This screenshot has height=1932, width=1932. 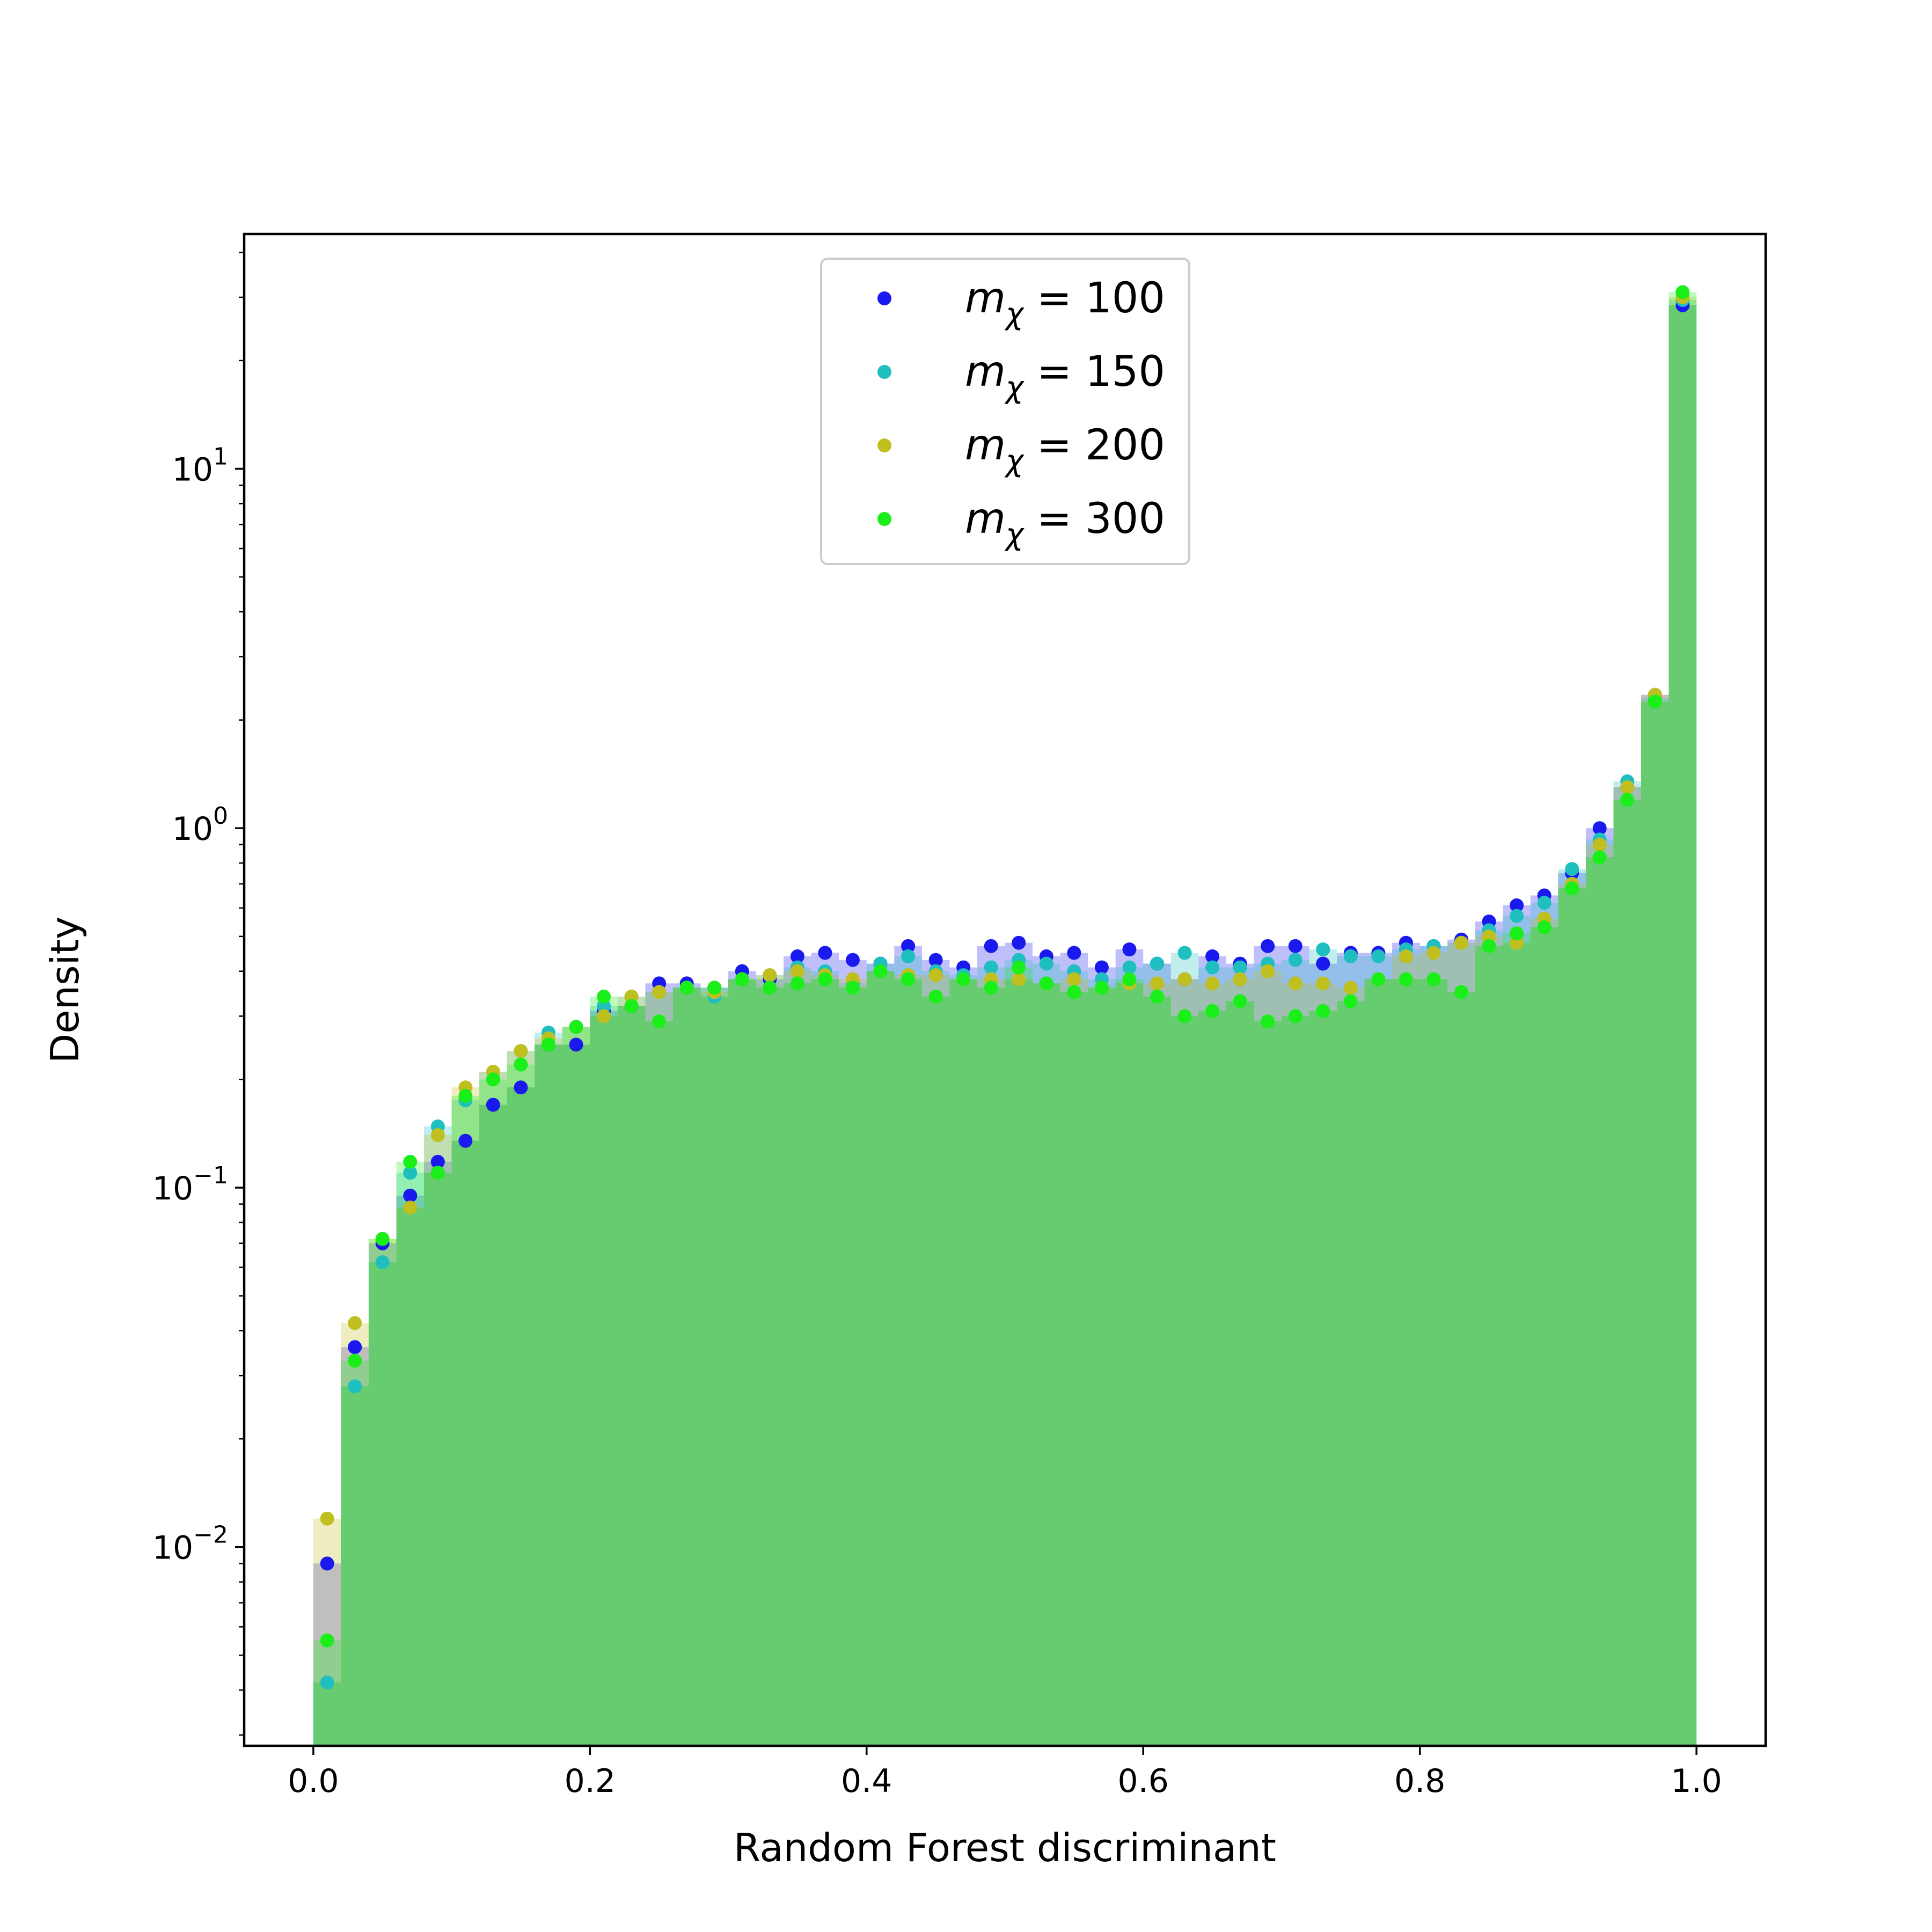 What do you see at coordinates (1065, 376) in the screenshot?
I see `legend-label: mχ = 150` at bounding box center [1065, 376].